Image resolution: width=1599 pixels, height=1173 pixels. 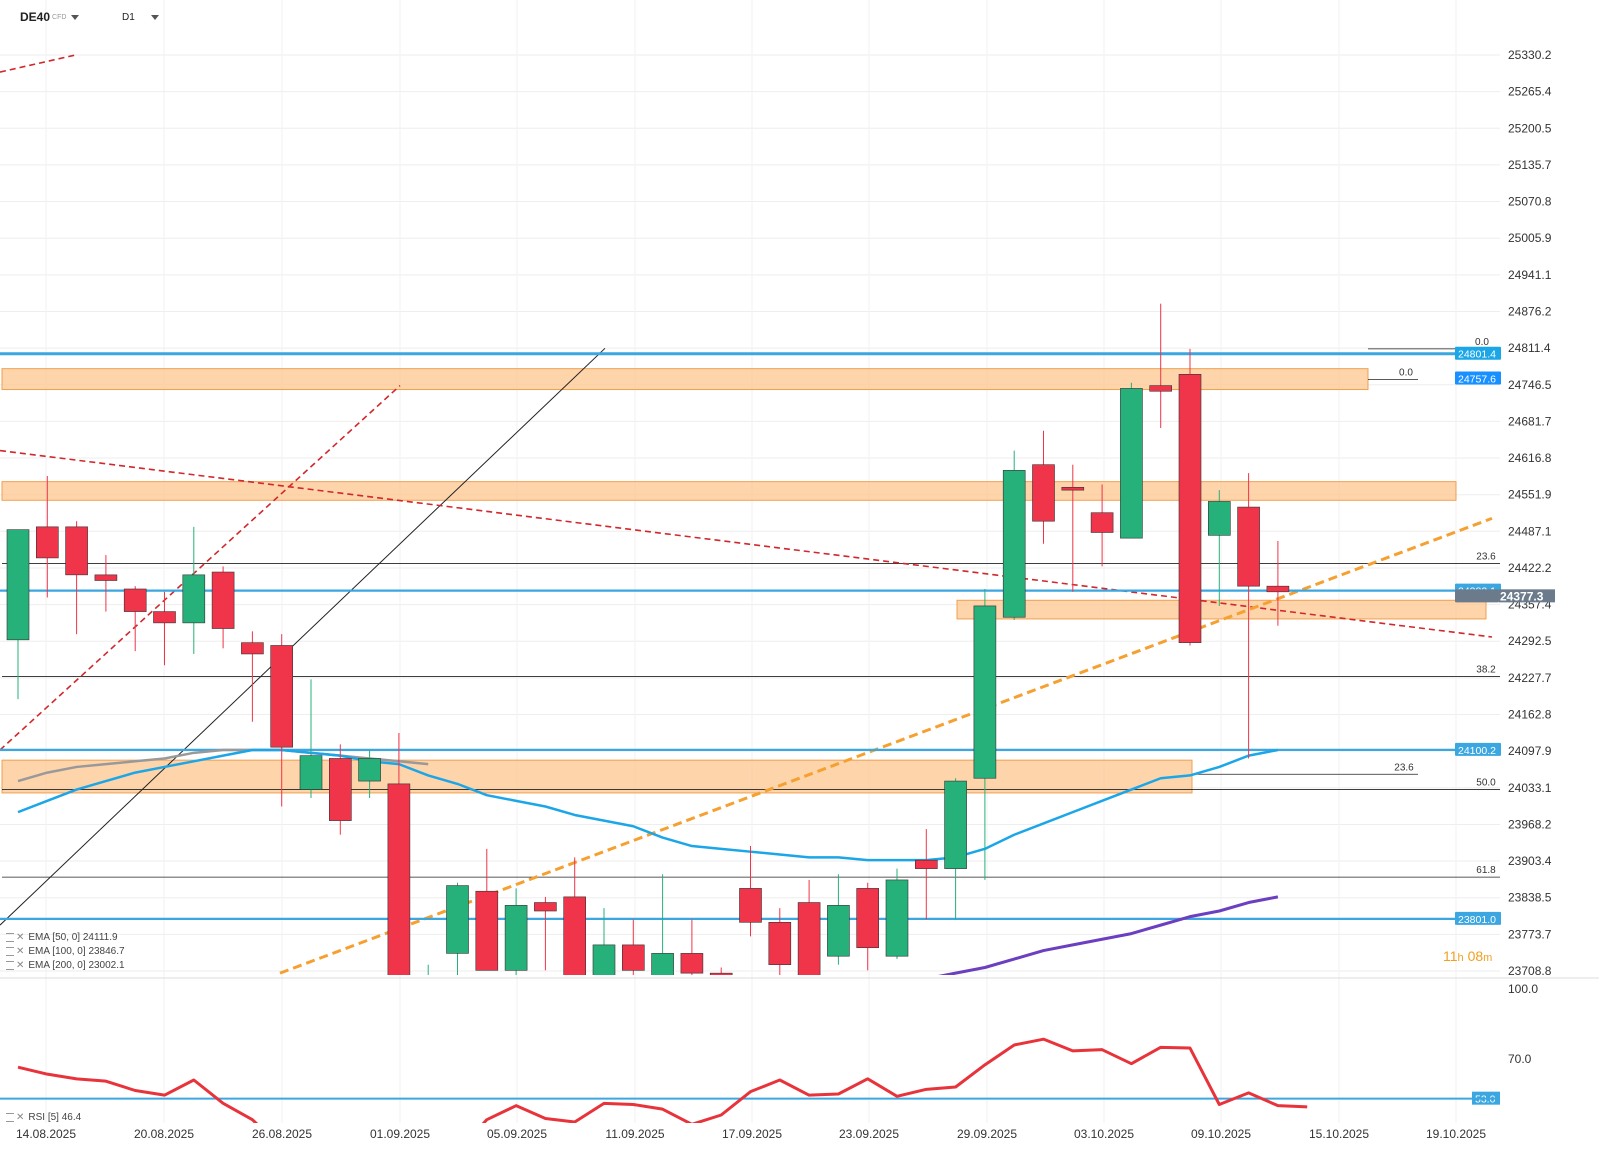 I want to click on price-axis-tick: 23903.4, so click(x=1530, y=861).